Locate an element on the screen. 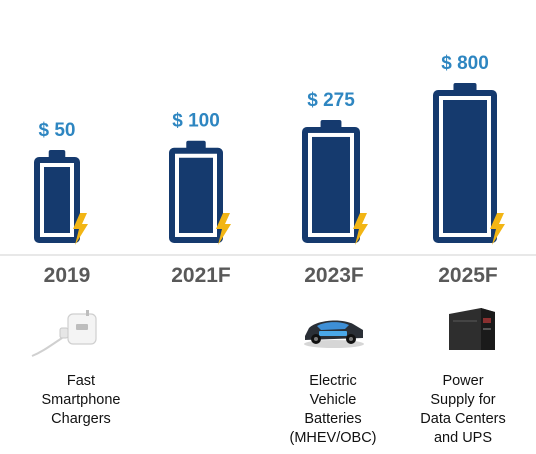 This screenshot has width=536, height=454. ups-power-supply-icon is located at coordinates (472, 329).